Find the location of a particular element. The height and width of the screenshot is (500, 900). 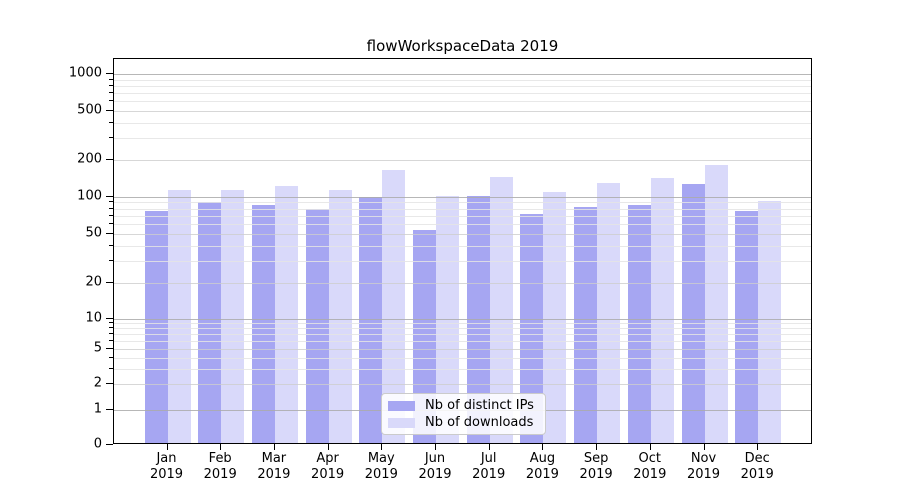

x-tick-sep is located at coordinates (597, 447).